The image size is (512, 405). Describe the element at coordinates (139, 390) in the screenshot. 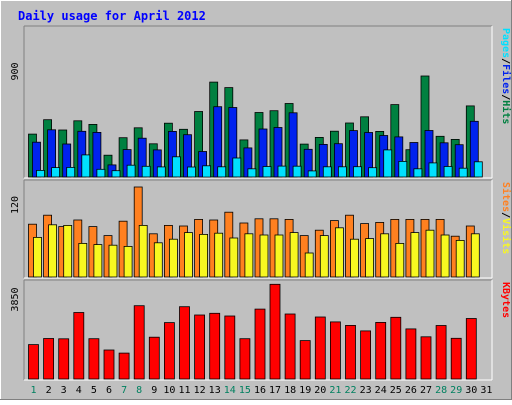

I see `x-label-day-8: 8` at that location.